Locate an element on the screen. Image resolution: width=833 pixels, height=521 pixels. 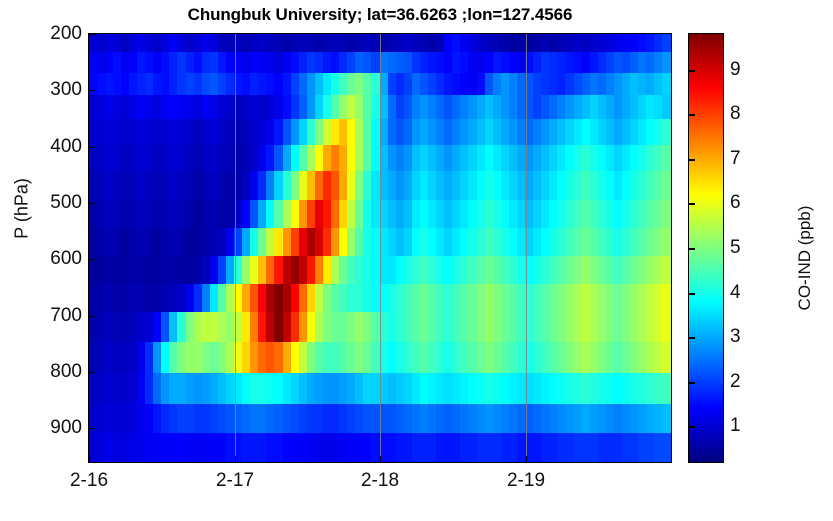
colorbar-tick-label: 3 is located at coordinates (735, 337).